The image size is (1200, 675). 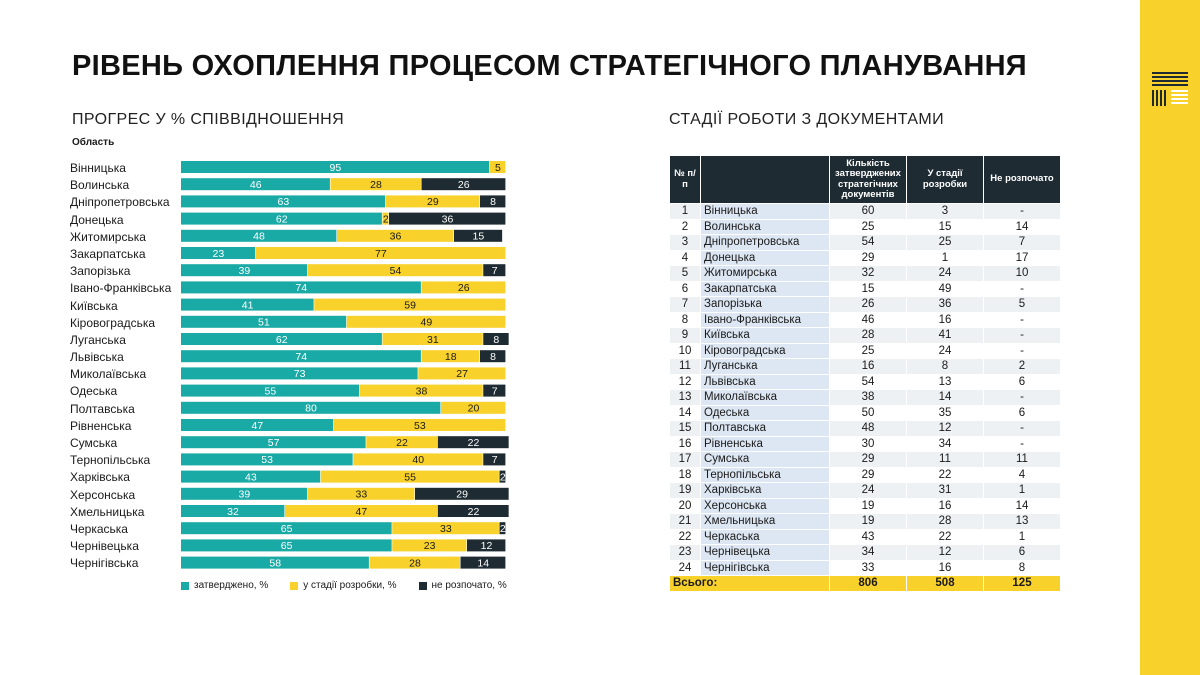 I want to click on category-label: Сумська, so click(x=94, y=443).